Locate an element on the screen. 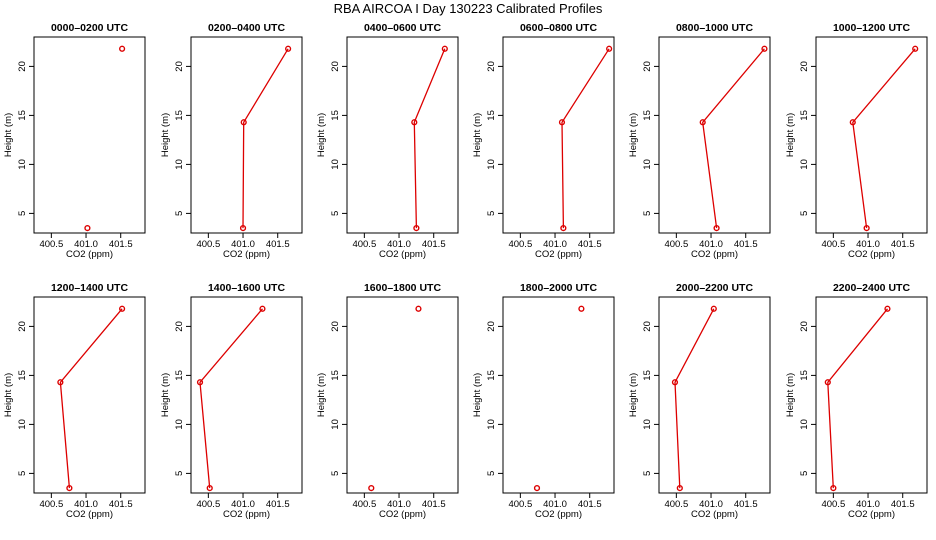  panel-title: 0400–0600 UTC is located at coordinates (402, 28).